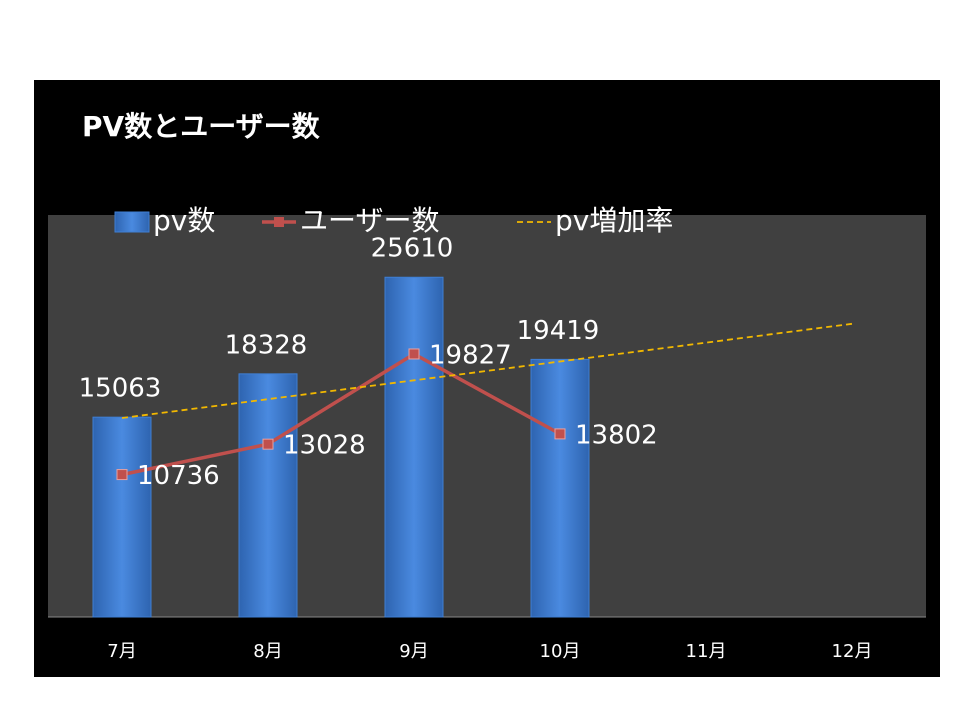  I want to click on bar-data-label: 18328, so click(266, 345).